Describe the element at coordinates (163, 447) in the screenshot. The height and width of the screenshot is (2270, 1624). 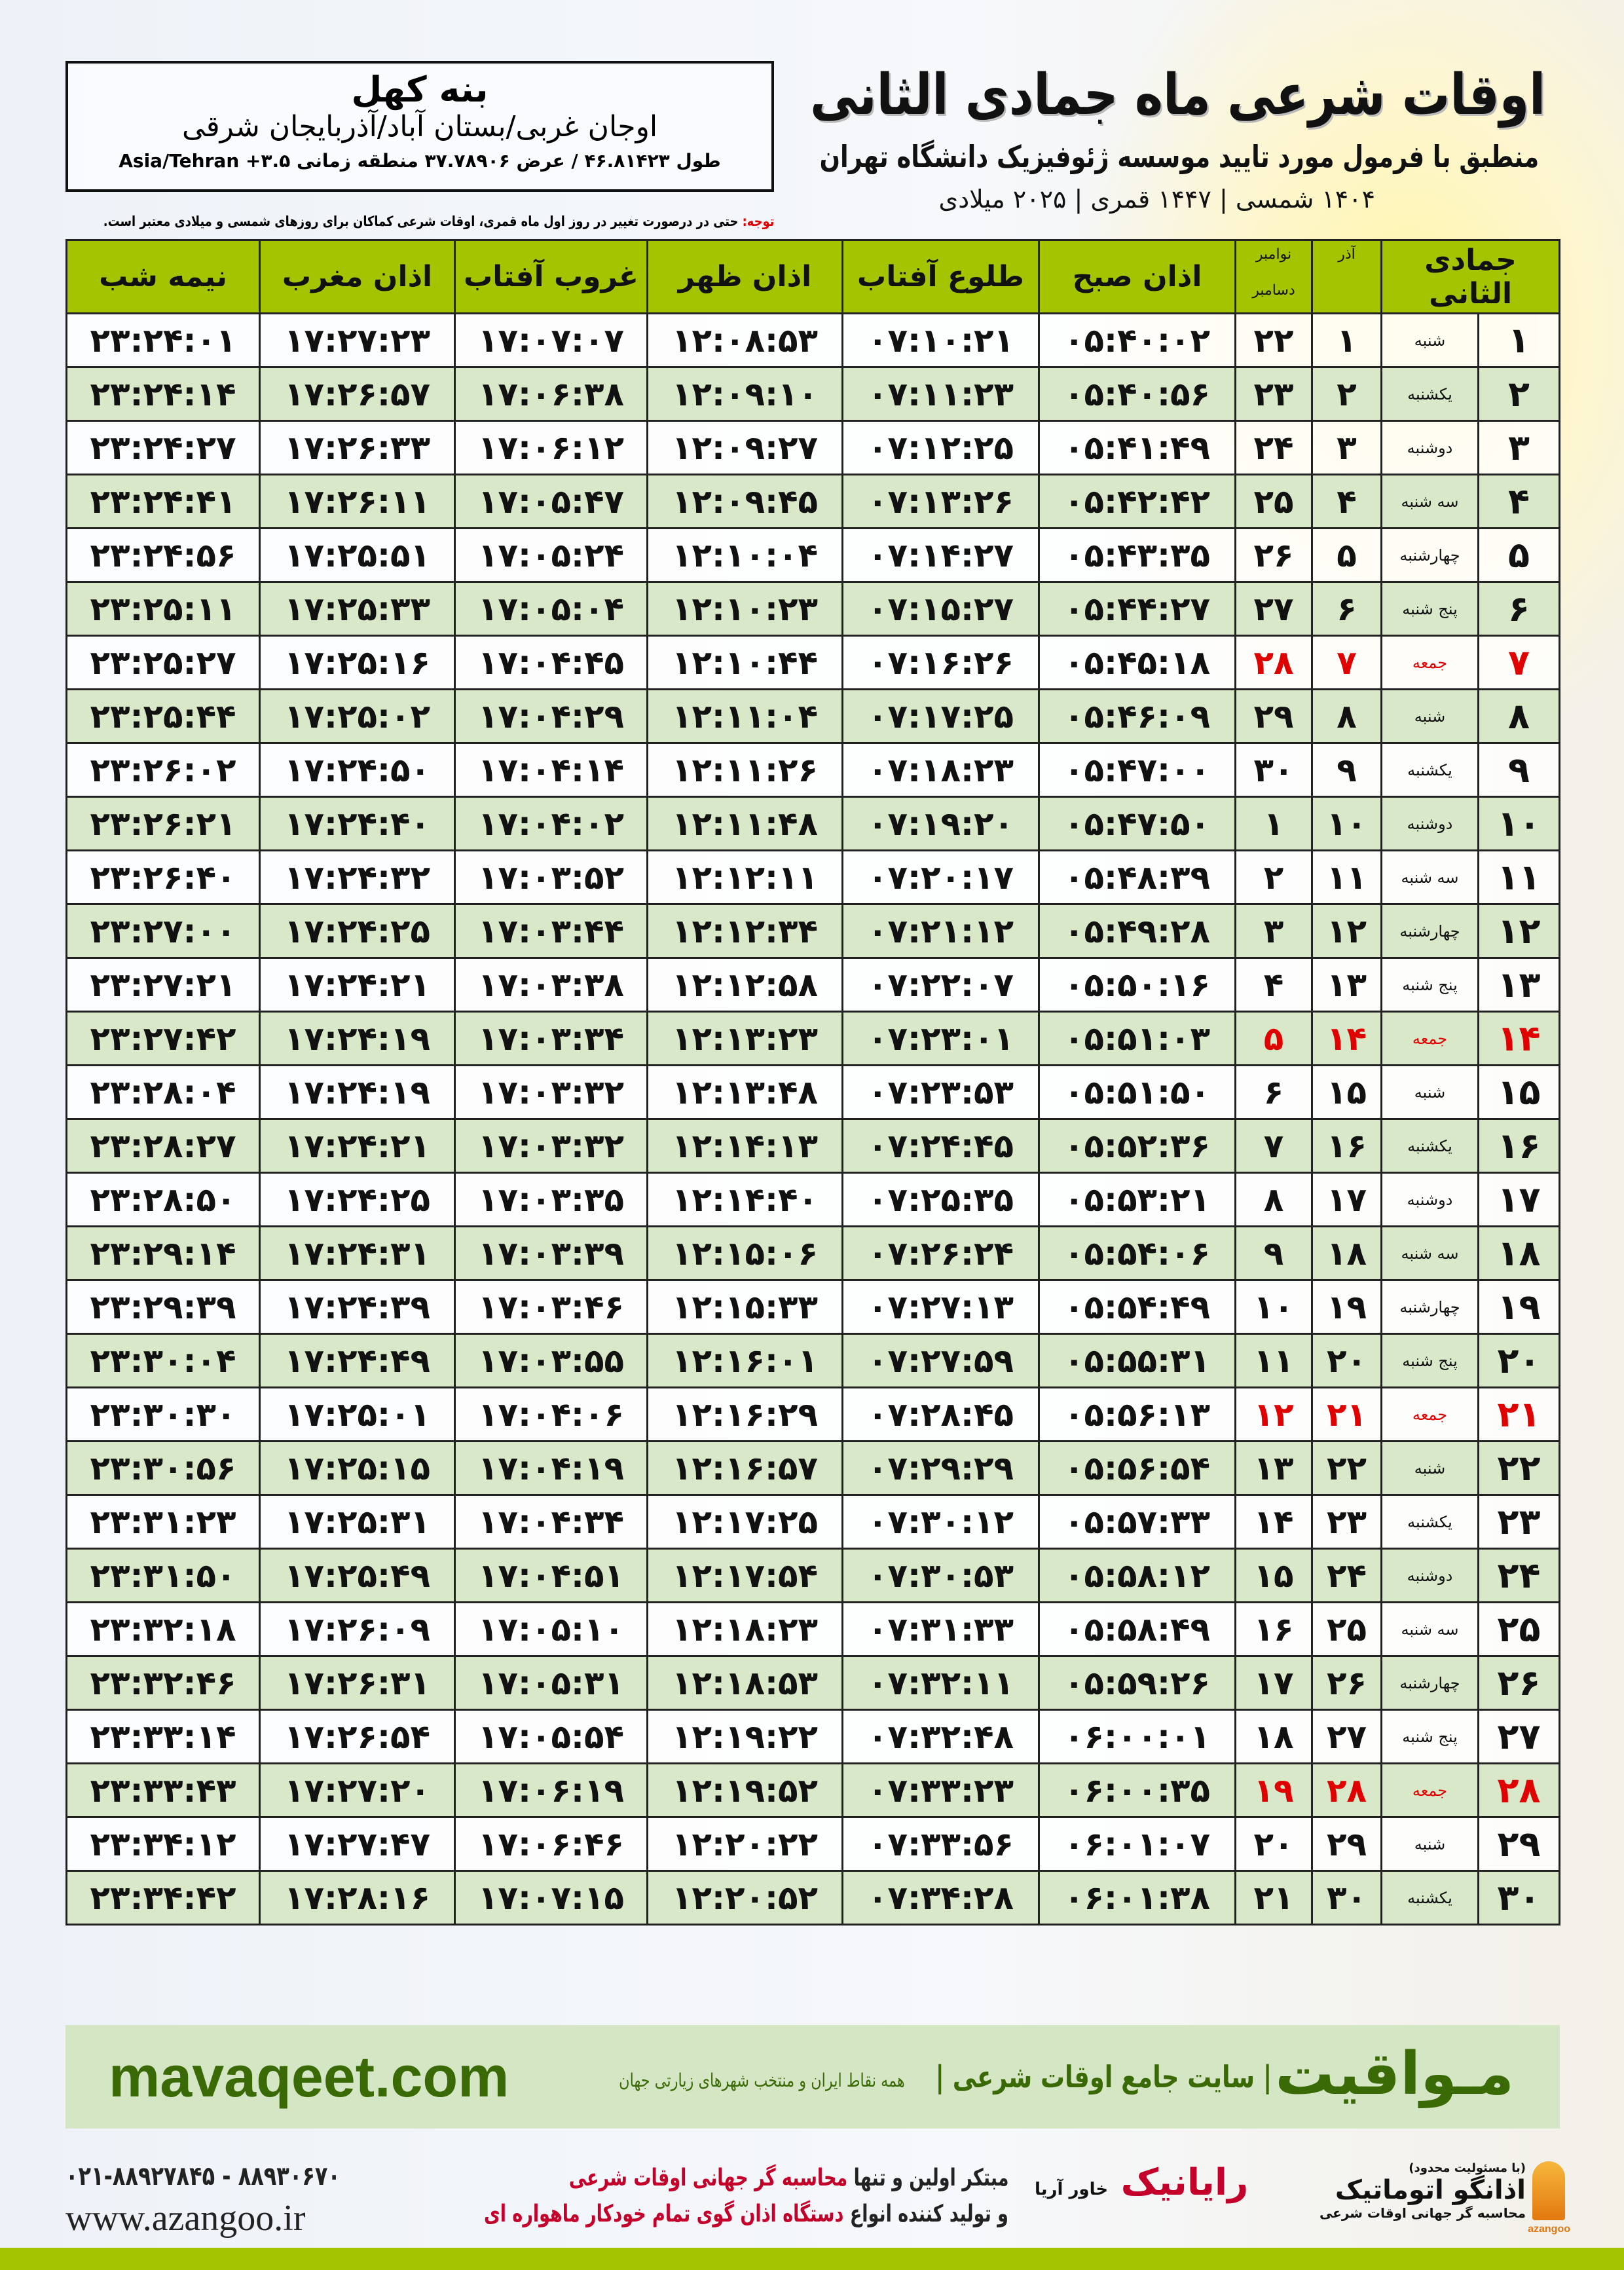
I see `time-nime: ۲۳:۲۴:۲۷` at that location.